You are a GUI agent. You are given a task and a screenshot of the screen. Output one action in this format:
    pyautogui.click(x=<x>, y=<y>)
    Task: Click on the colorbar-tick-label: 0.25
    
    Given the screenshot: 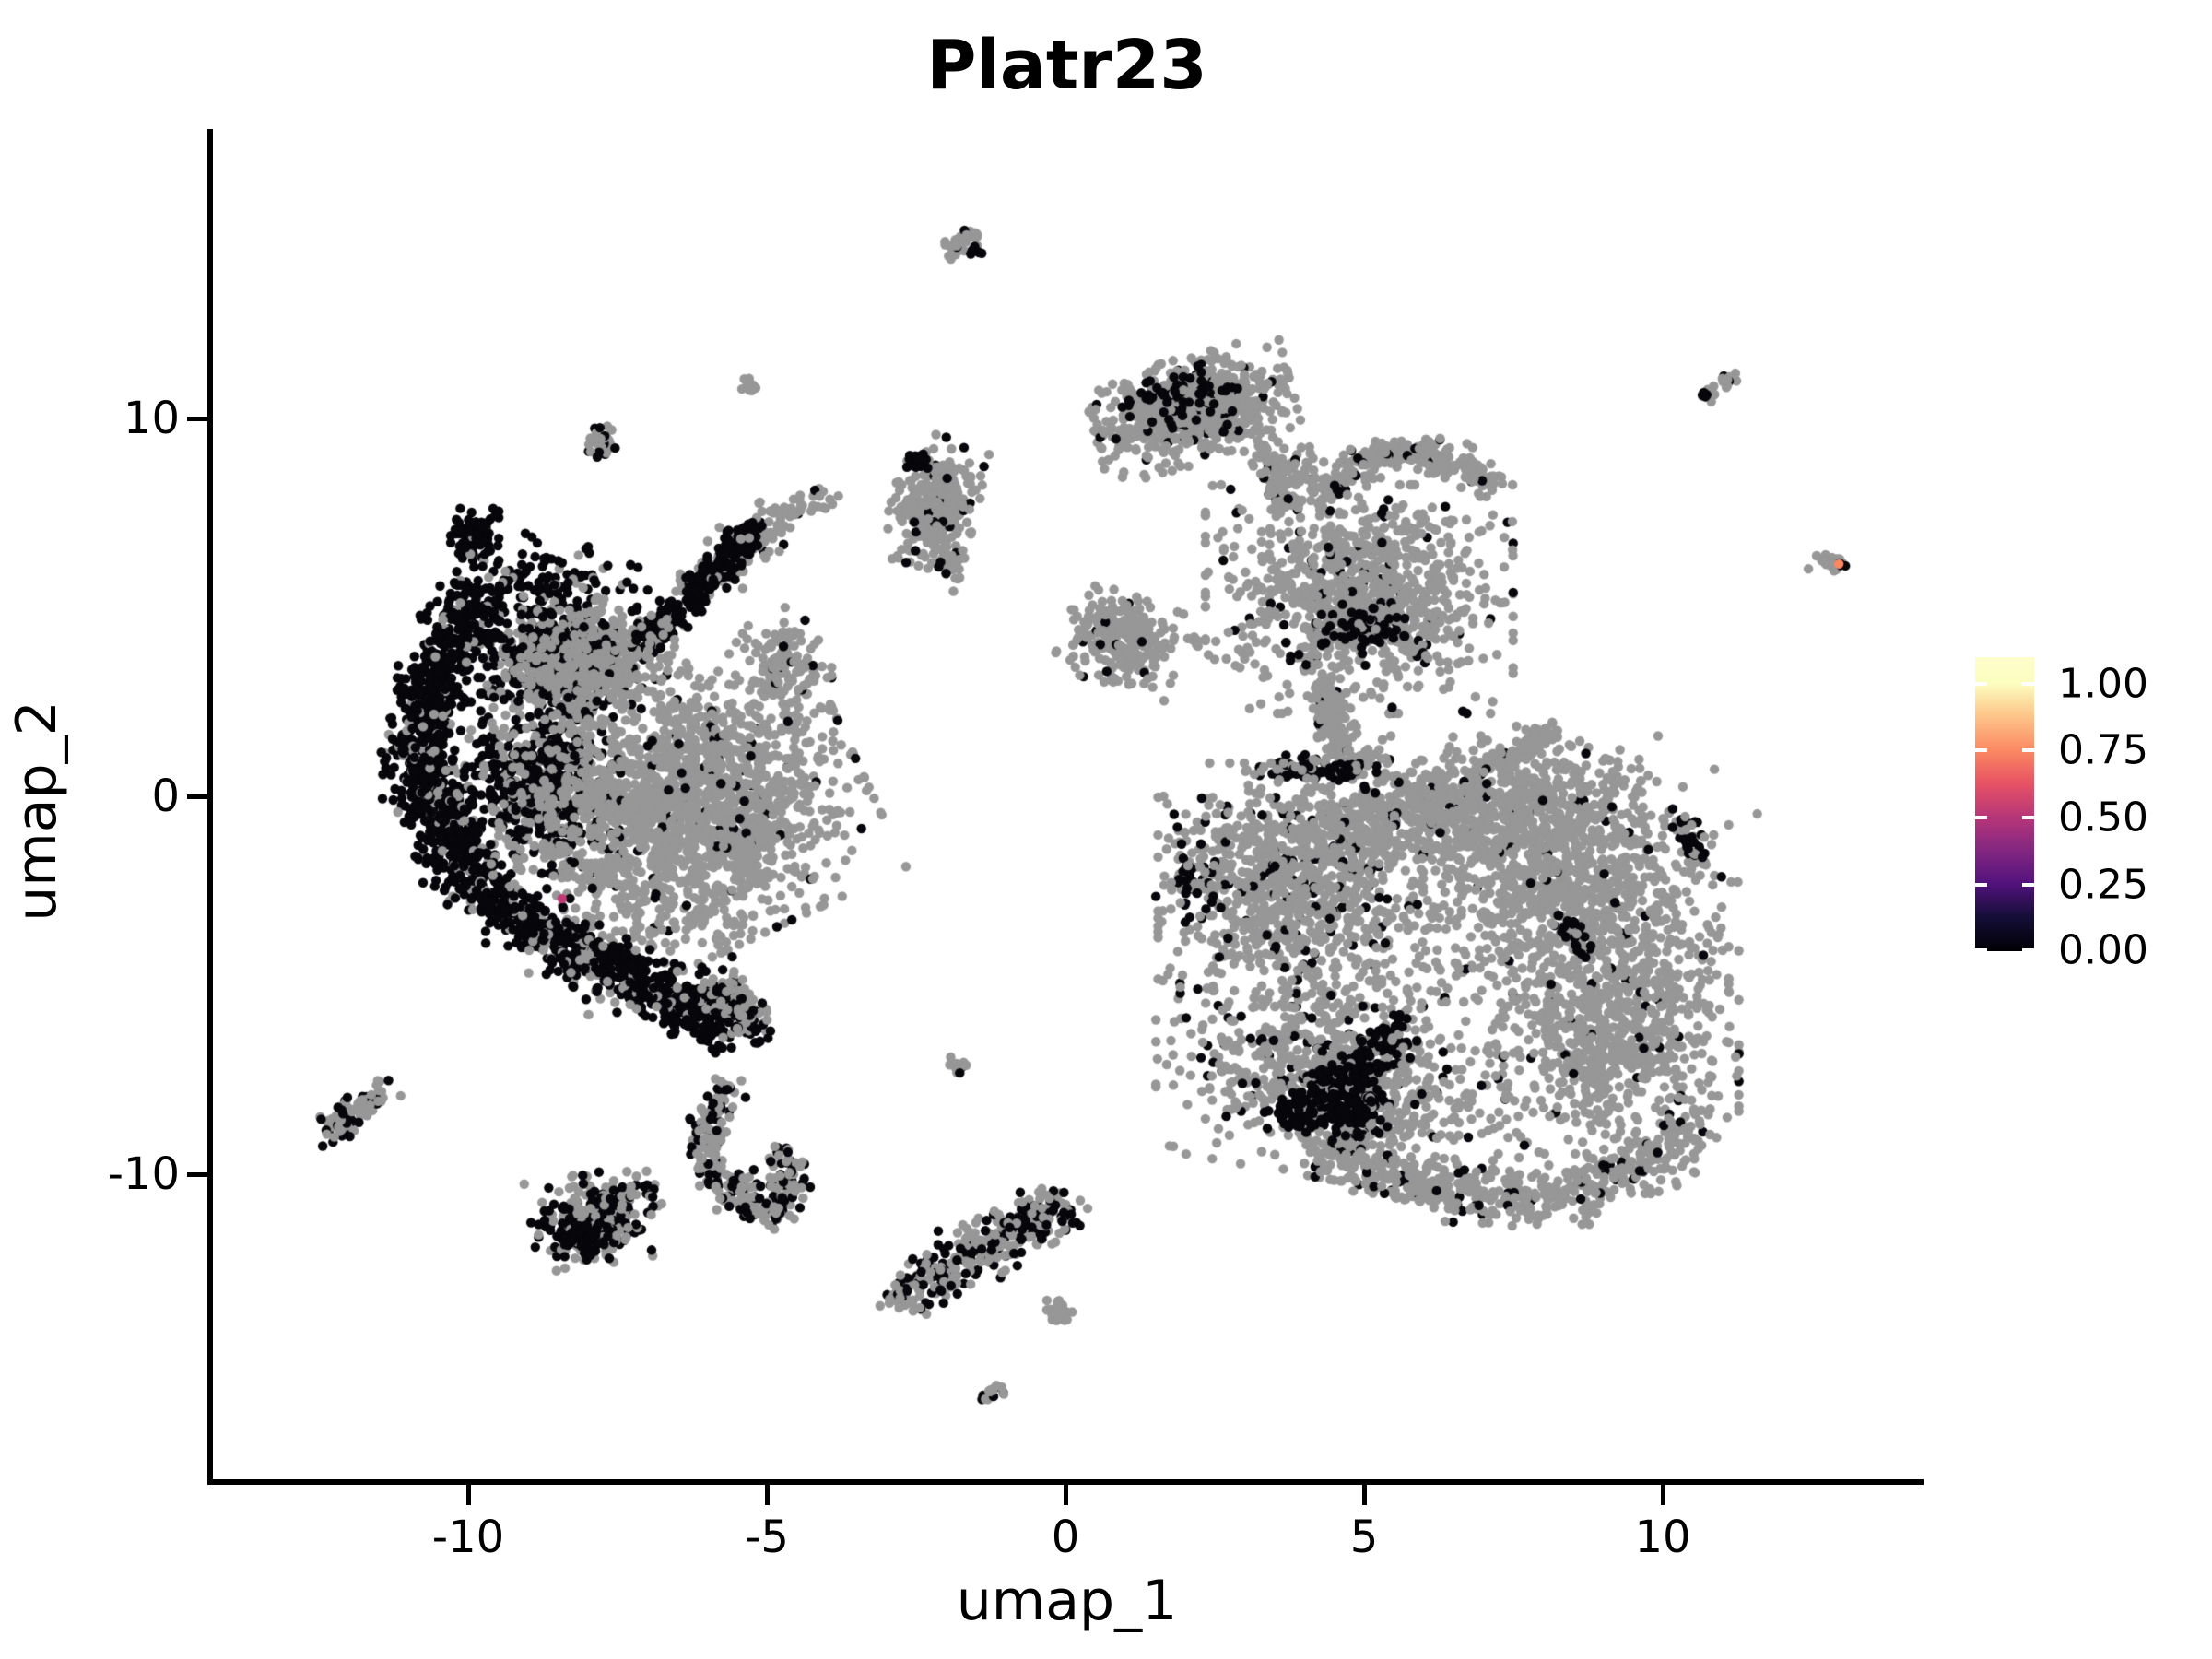 What is the action you would take?
    pyautogui.click(x=2103, y=885)
    